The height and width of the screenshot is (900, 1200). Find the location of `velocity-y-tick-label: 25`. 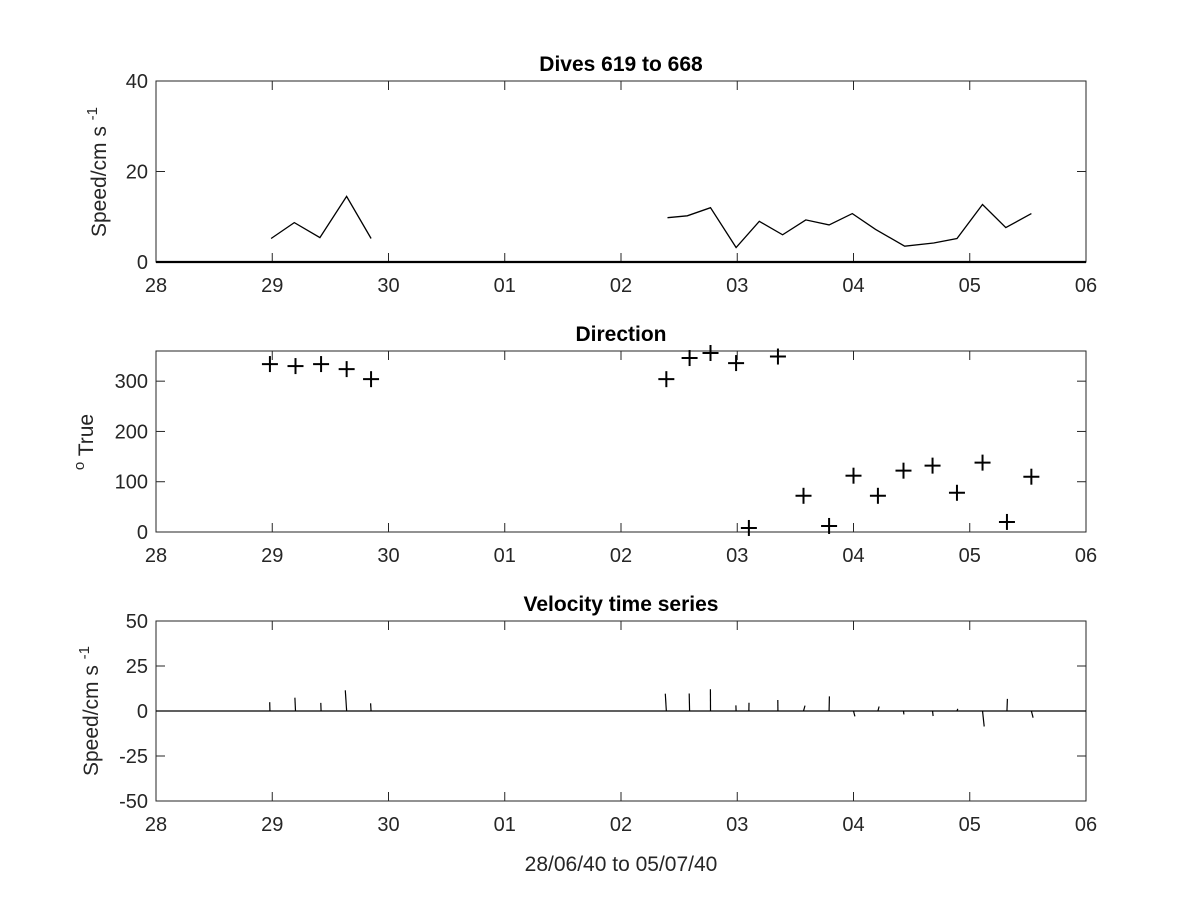

velocity-y-tick-label: 25 is located at coordinates (137, 667).